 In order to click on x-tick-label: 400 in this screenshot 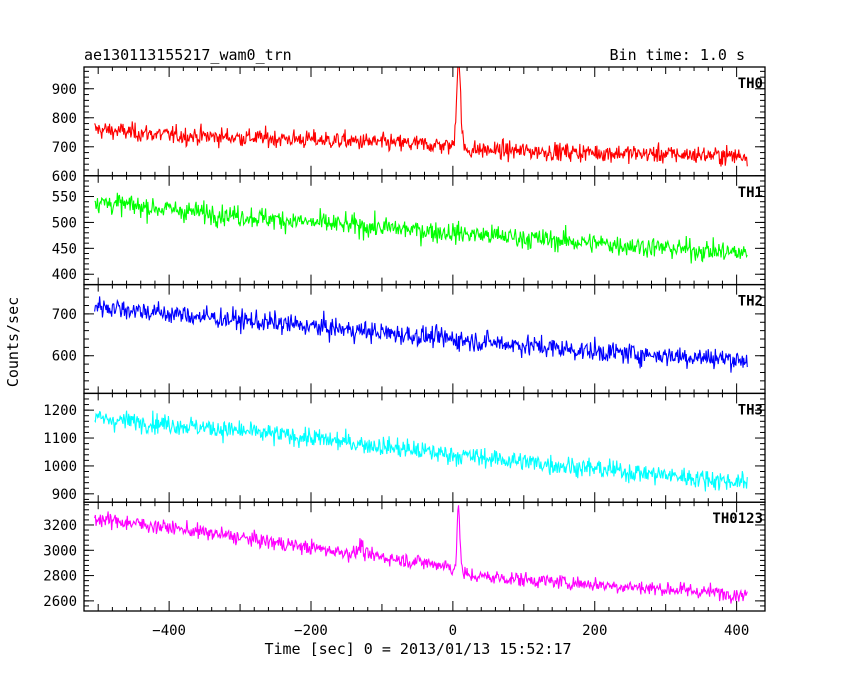, I will do `click(736, 631)`.